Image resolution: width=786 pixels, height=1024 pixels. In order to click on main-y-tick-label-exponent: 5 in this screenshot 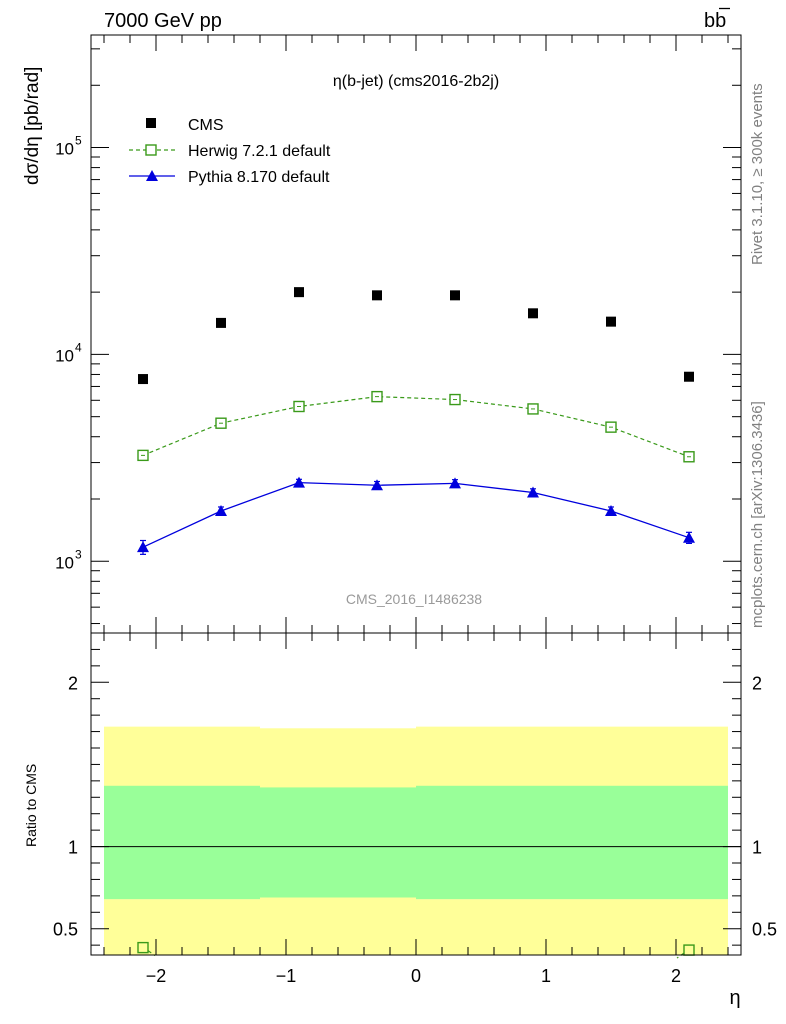, I will do `click(78, 141)`.